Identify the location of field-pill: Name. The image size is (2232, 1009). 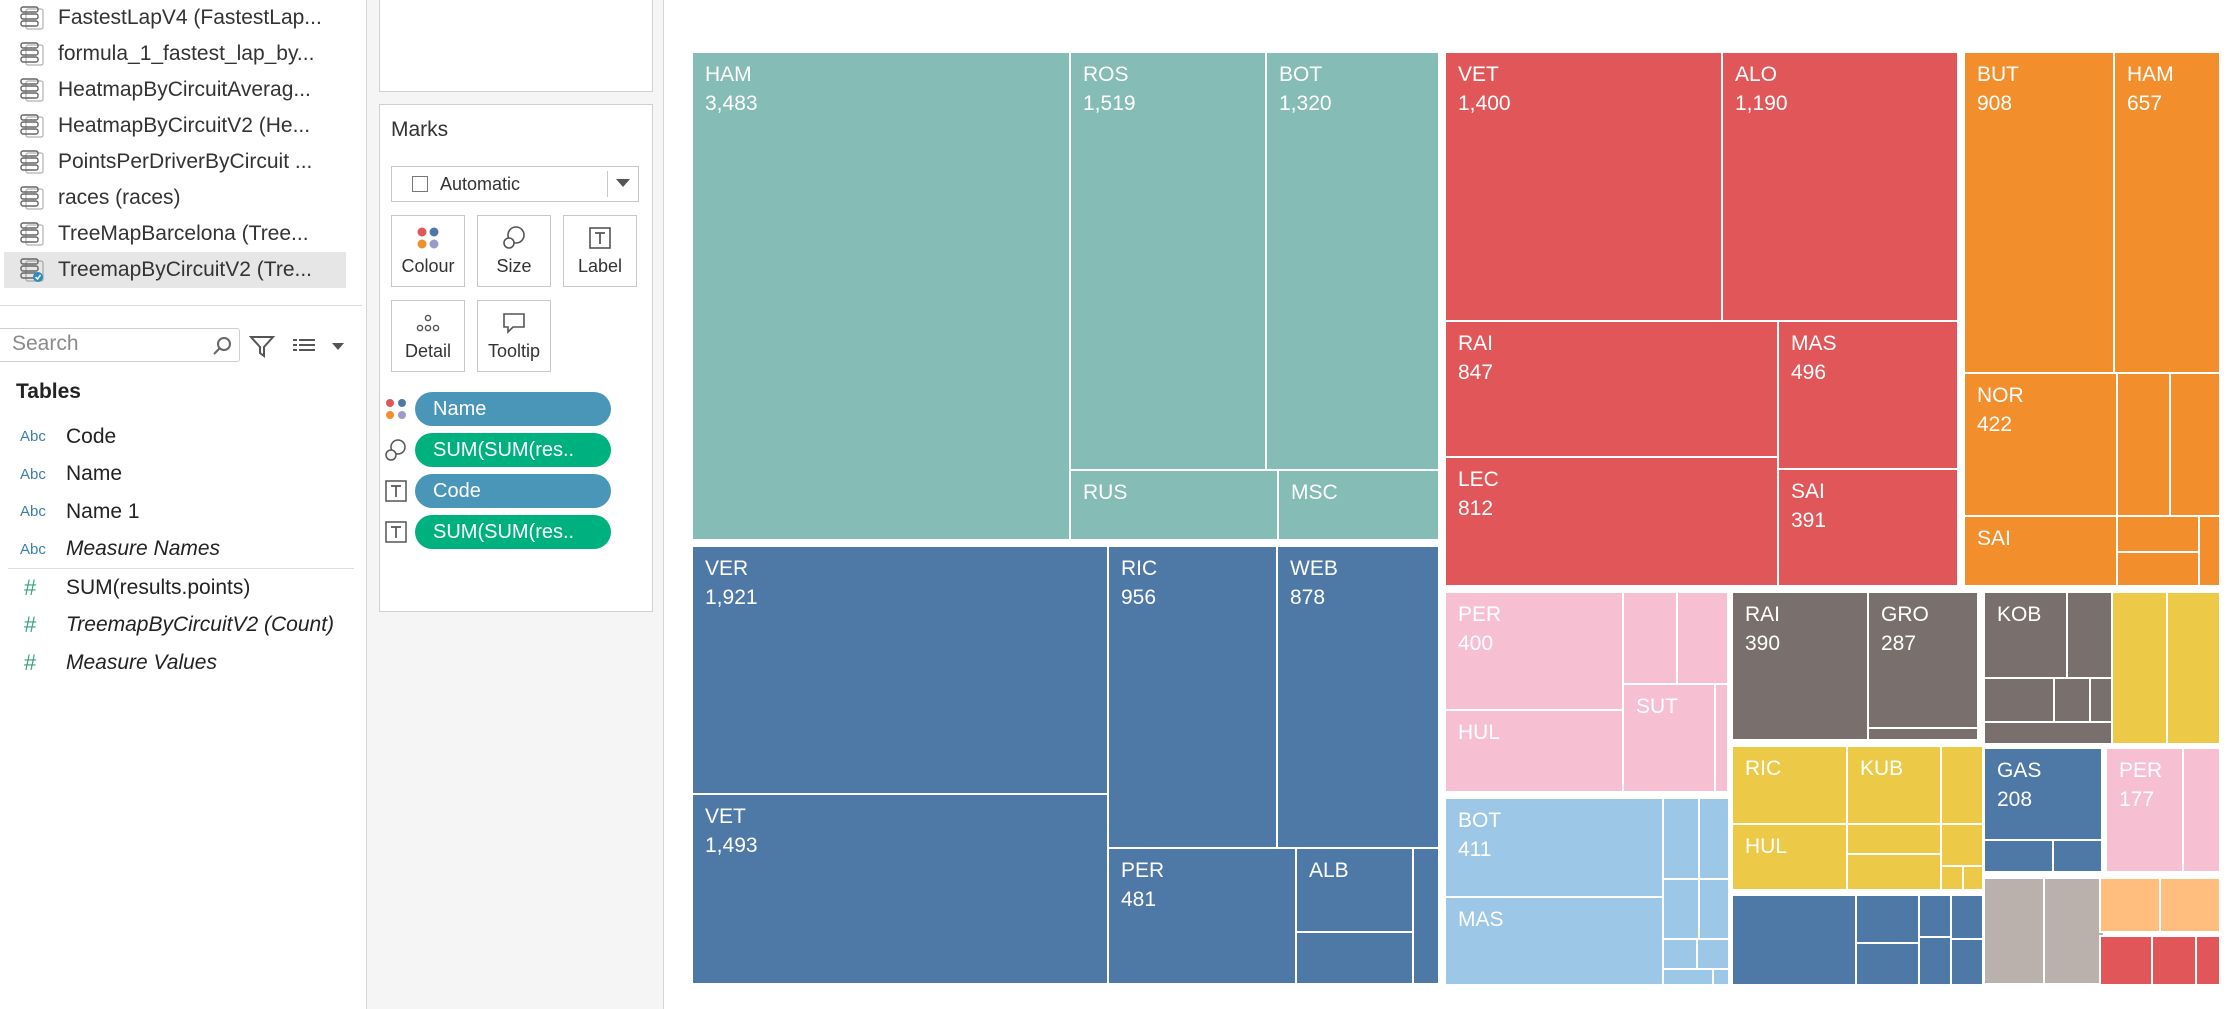
(513, 409).